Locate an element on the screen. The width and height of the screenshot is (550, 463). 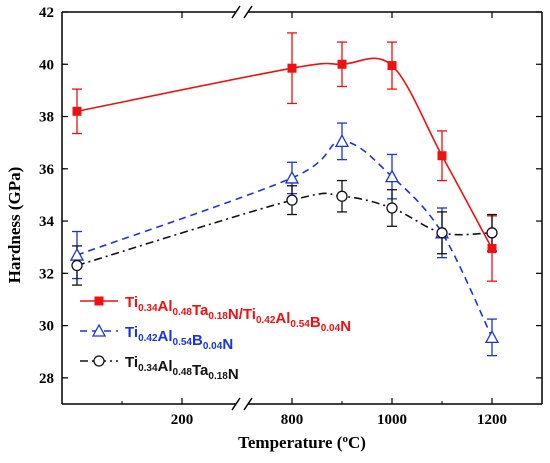
y-tick-label: 38 is located at coordinates (46, 118).